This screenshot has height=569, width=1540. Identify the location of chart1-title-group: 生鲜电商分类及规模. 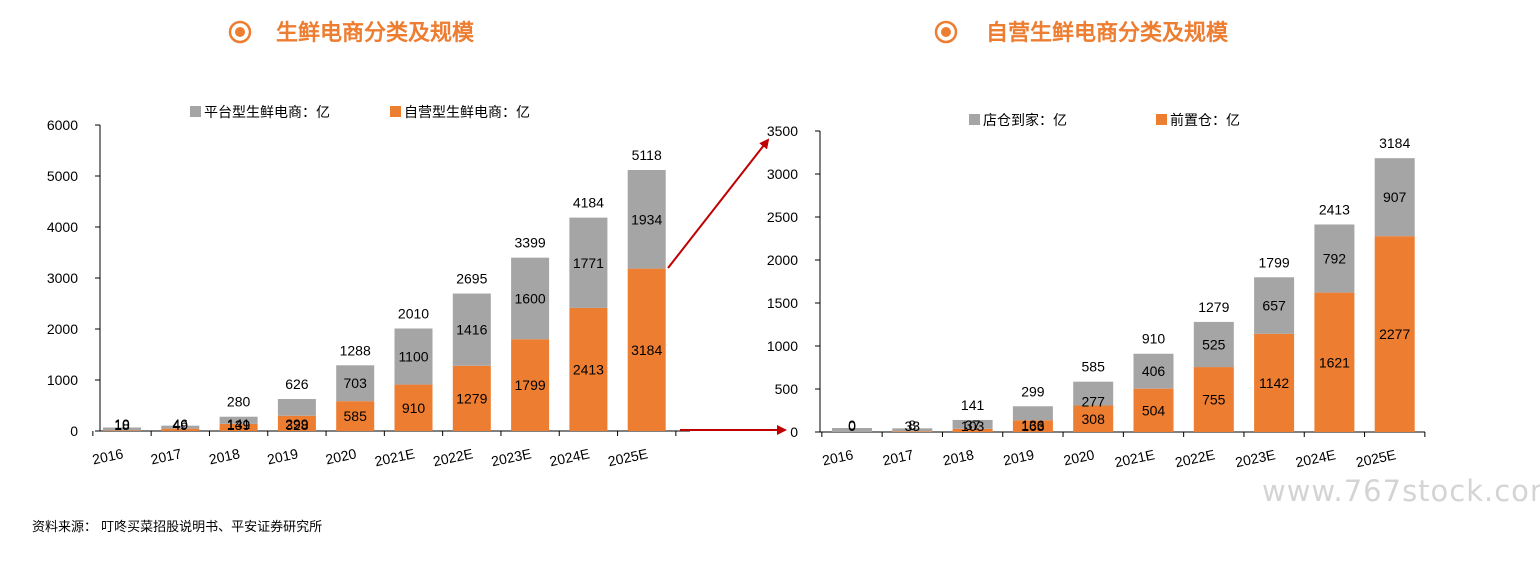
(351, 33).